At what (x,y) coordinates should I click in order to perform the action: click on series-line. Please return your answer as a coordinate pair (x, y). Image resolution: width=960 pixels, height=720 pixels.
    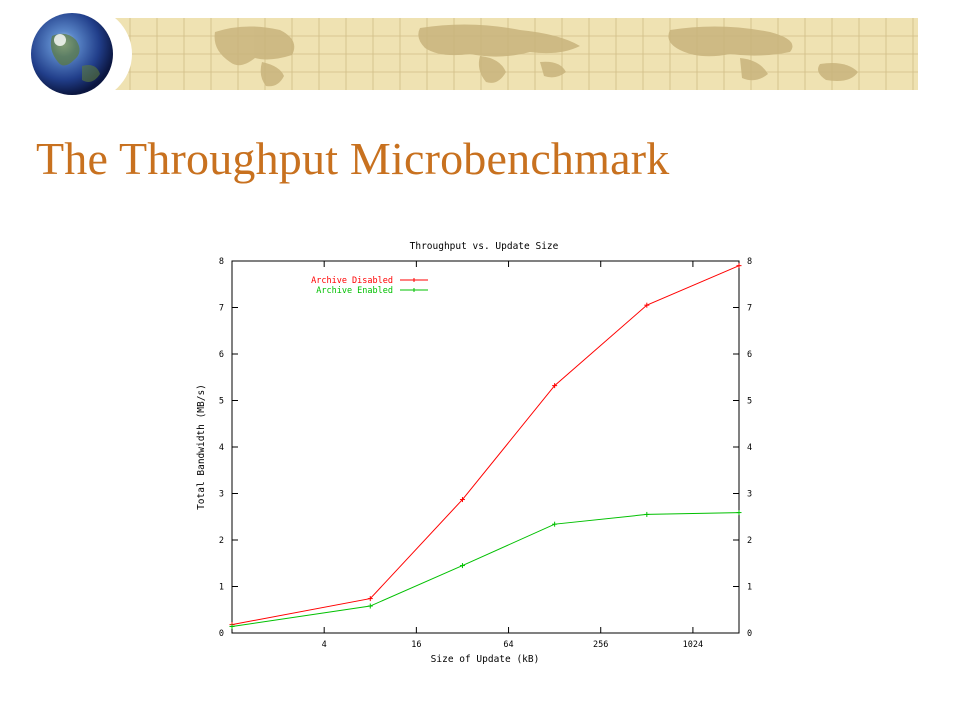
    Looking at the image, I should click on (485, 569).